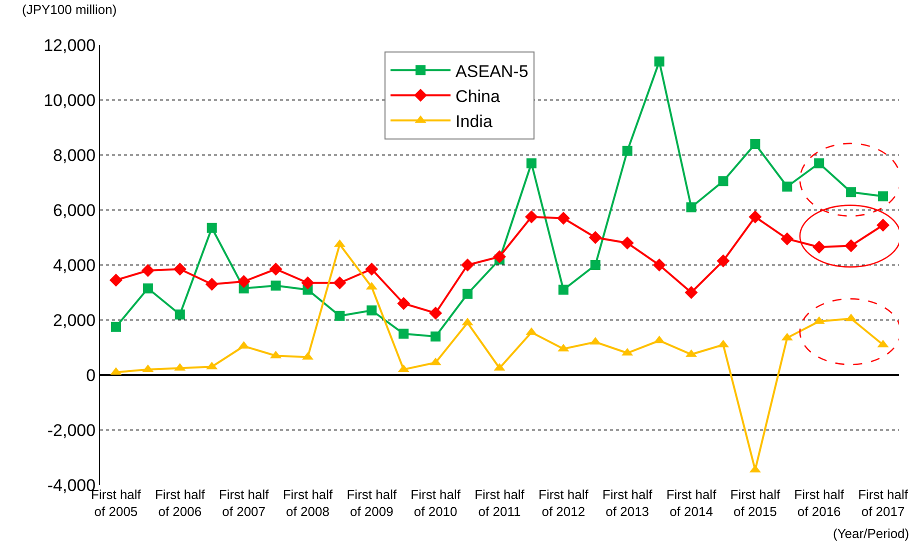 The width and height of the screenshot is (920, 547). What do you see at coordinates (371, 503) in the screenshot?
I see `x-tick-label: First half of 2009` at bounding box center [371, 503].